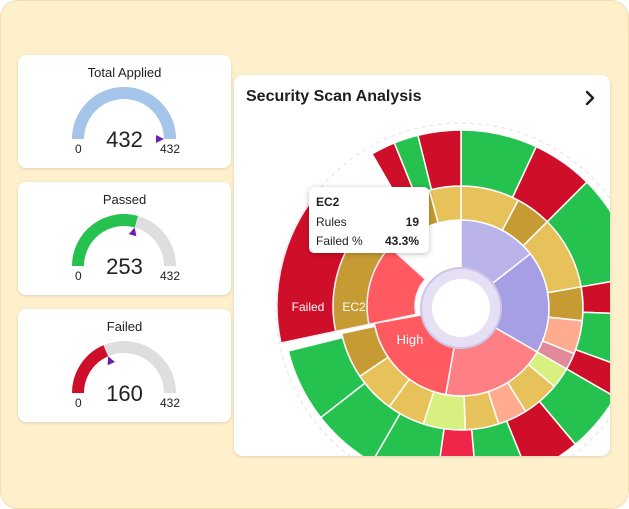  I want to click on gauge-total-applied, so click(124, 115).